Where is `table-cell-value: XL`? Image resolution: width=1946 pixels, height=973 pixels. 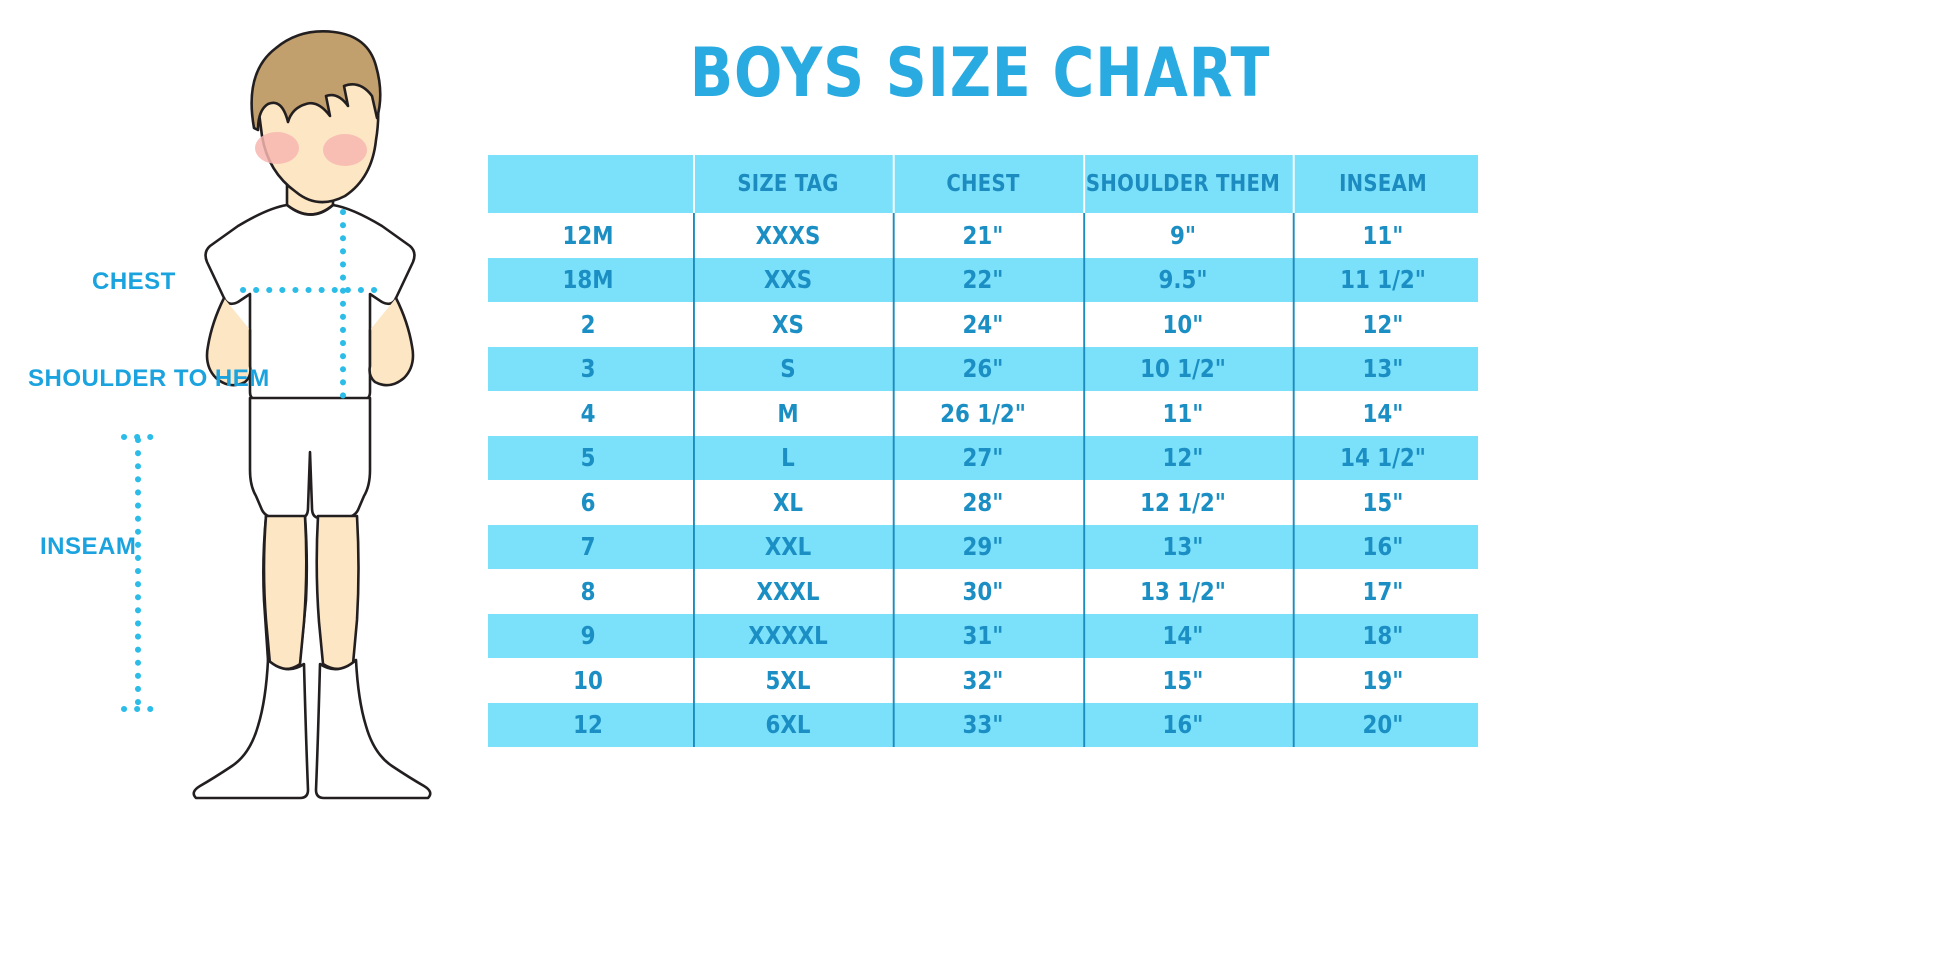
table-cell-value: XL is located at coordinates (788, 502).